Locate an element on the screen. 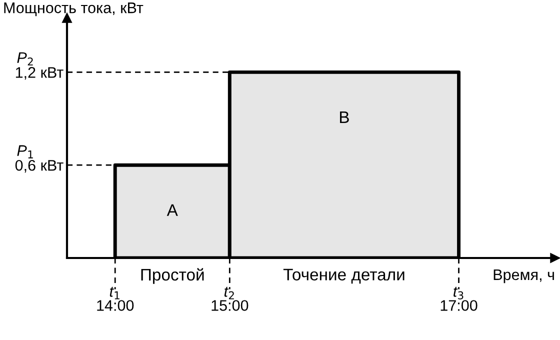  y-axis-title: Мощность тока, кВт is located at coordinates (74, 9).